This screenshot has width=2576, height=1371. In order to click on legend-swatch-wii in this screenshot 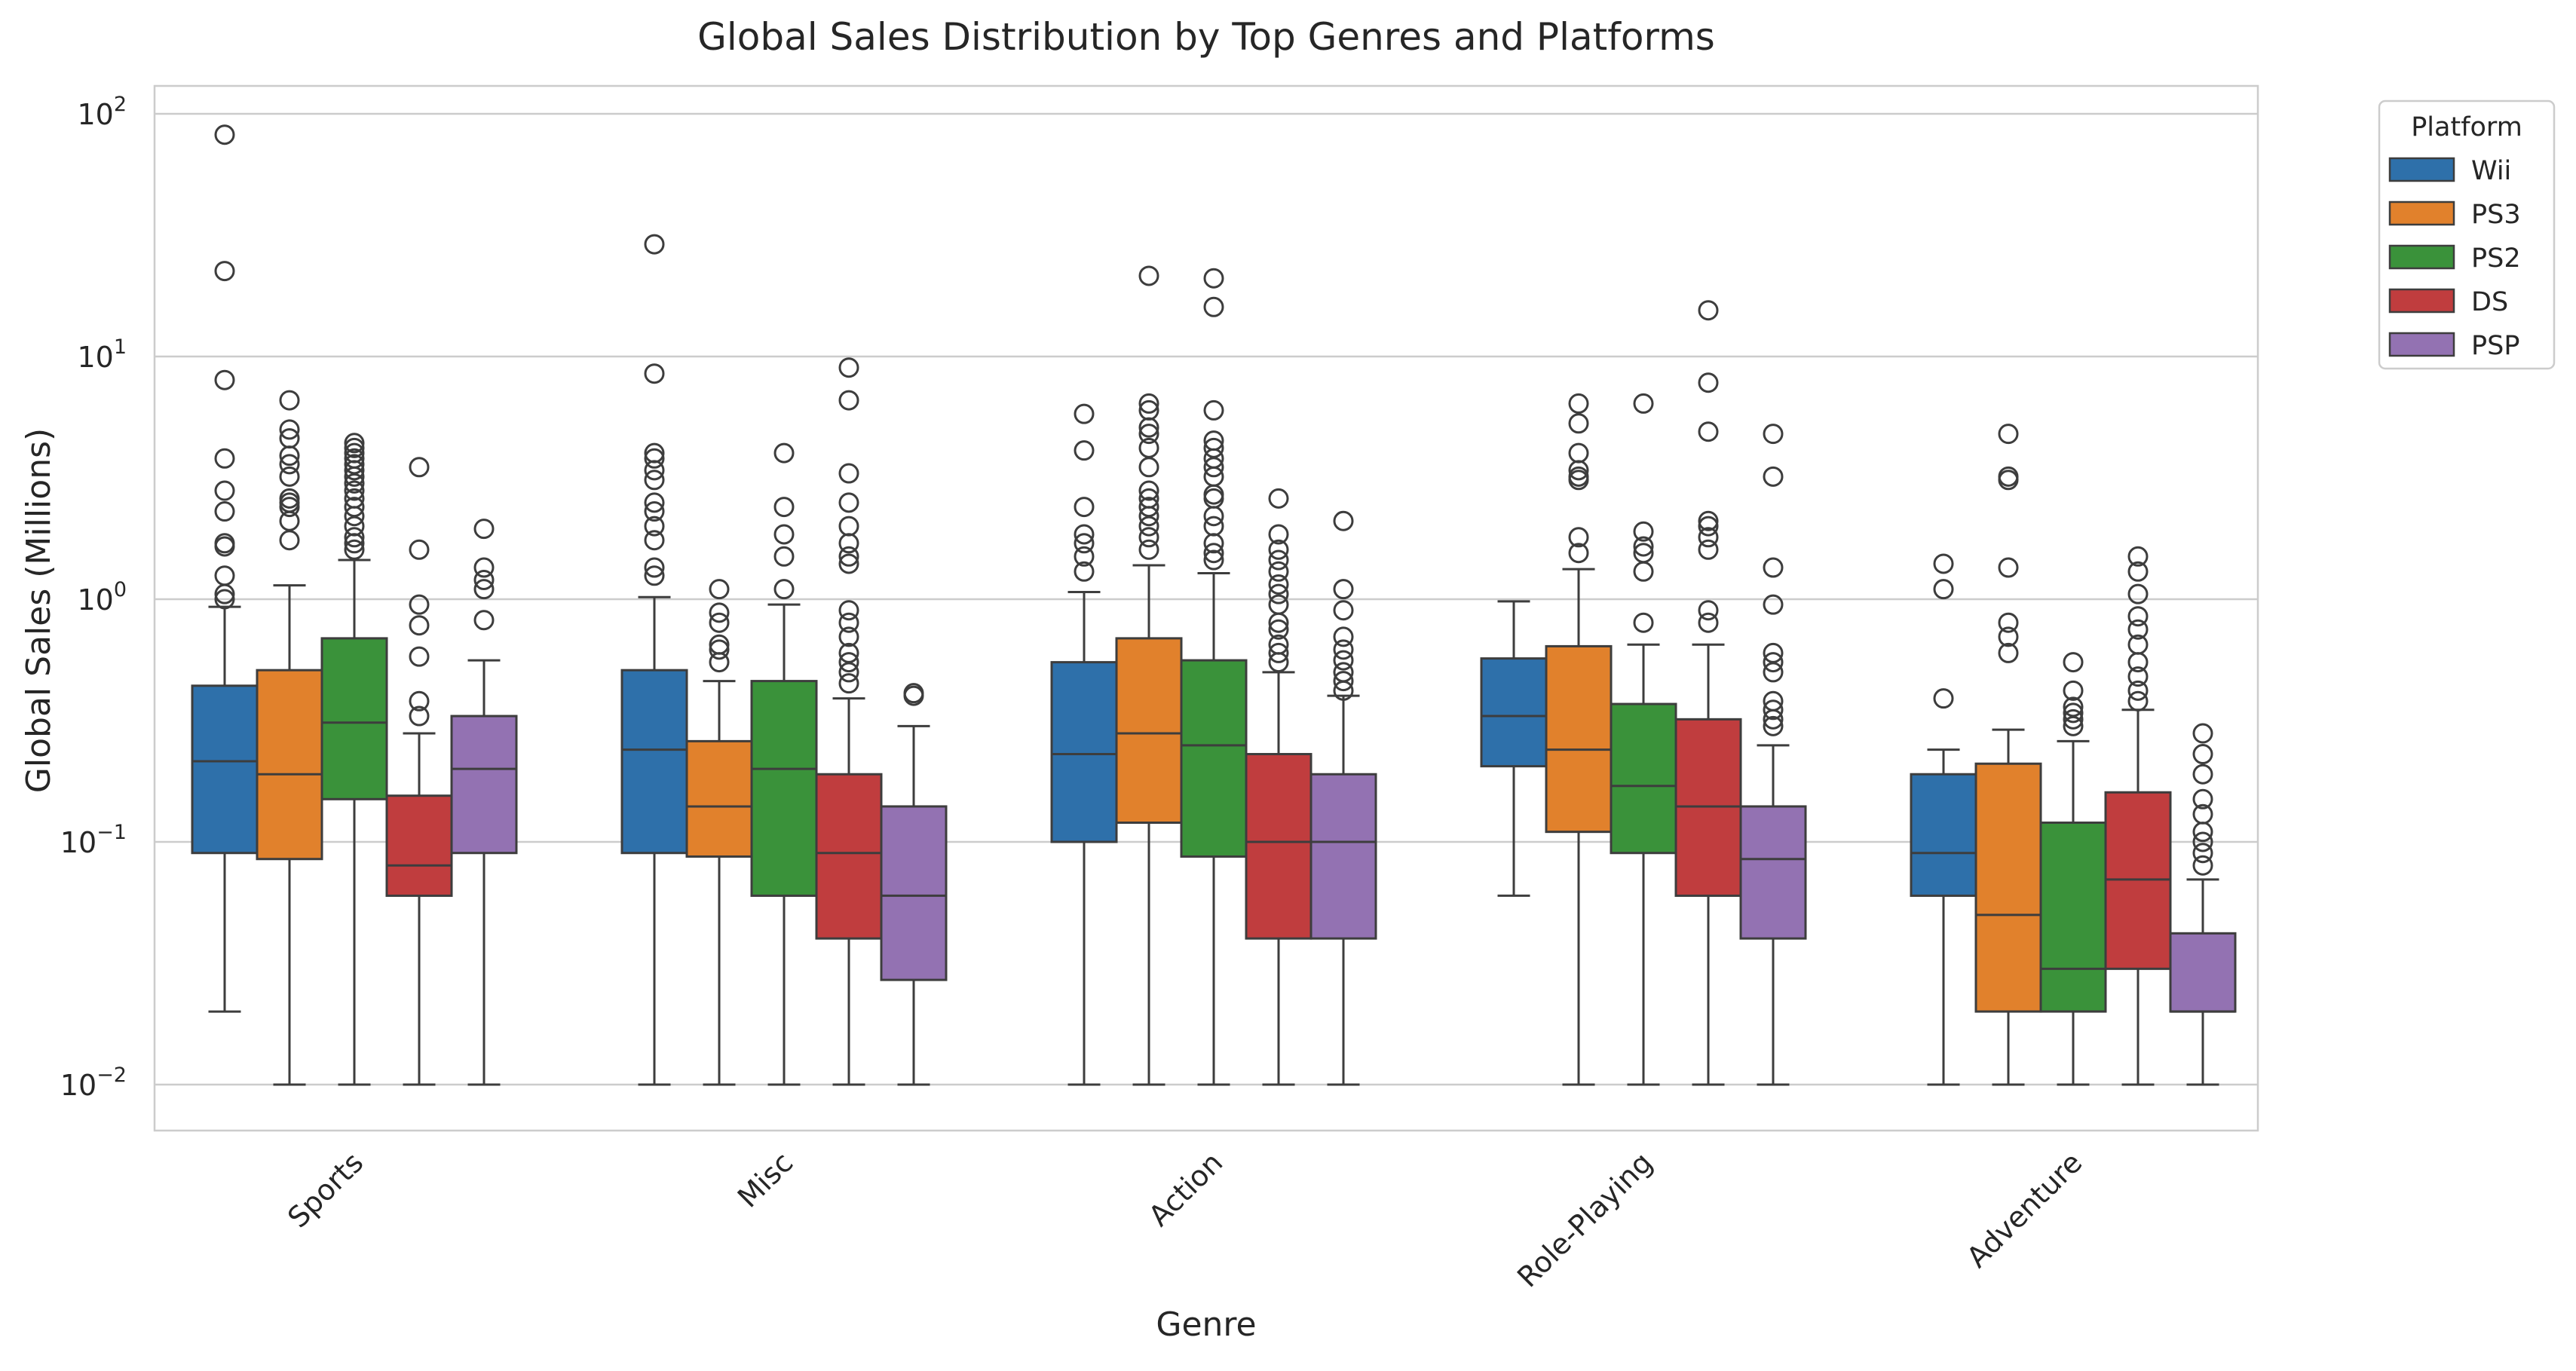, I will do `click(2421, 170)`.